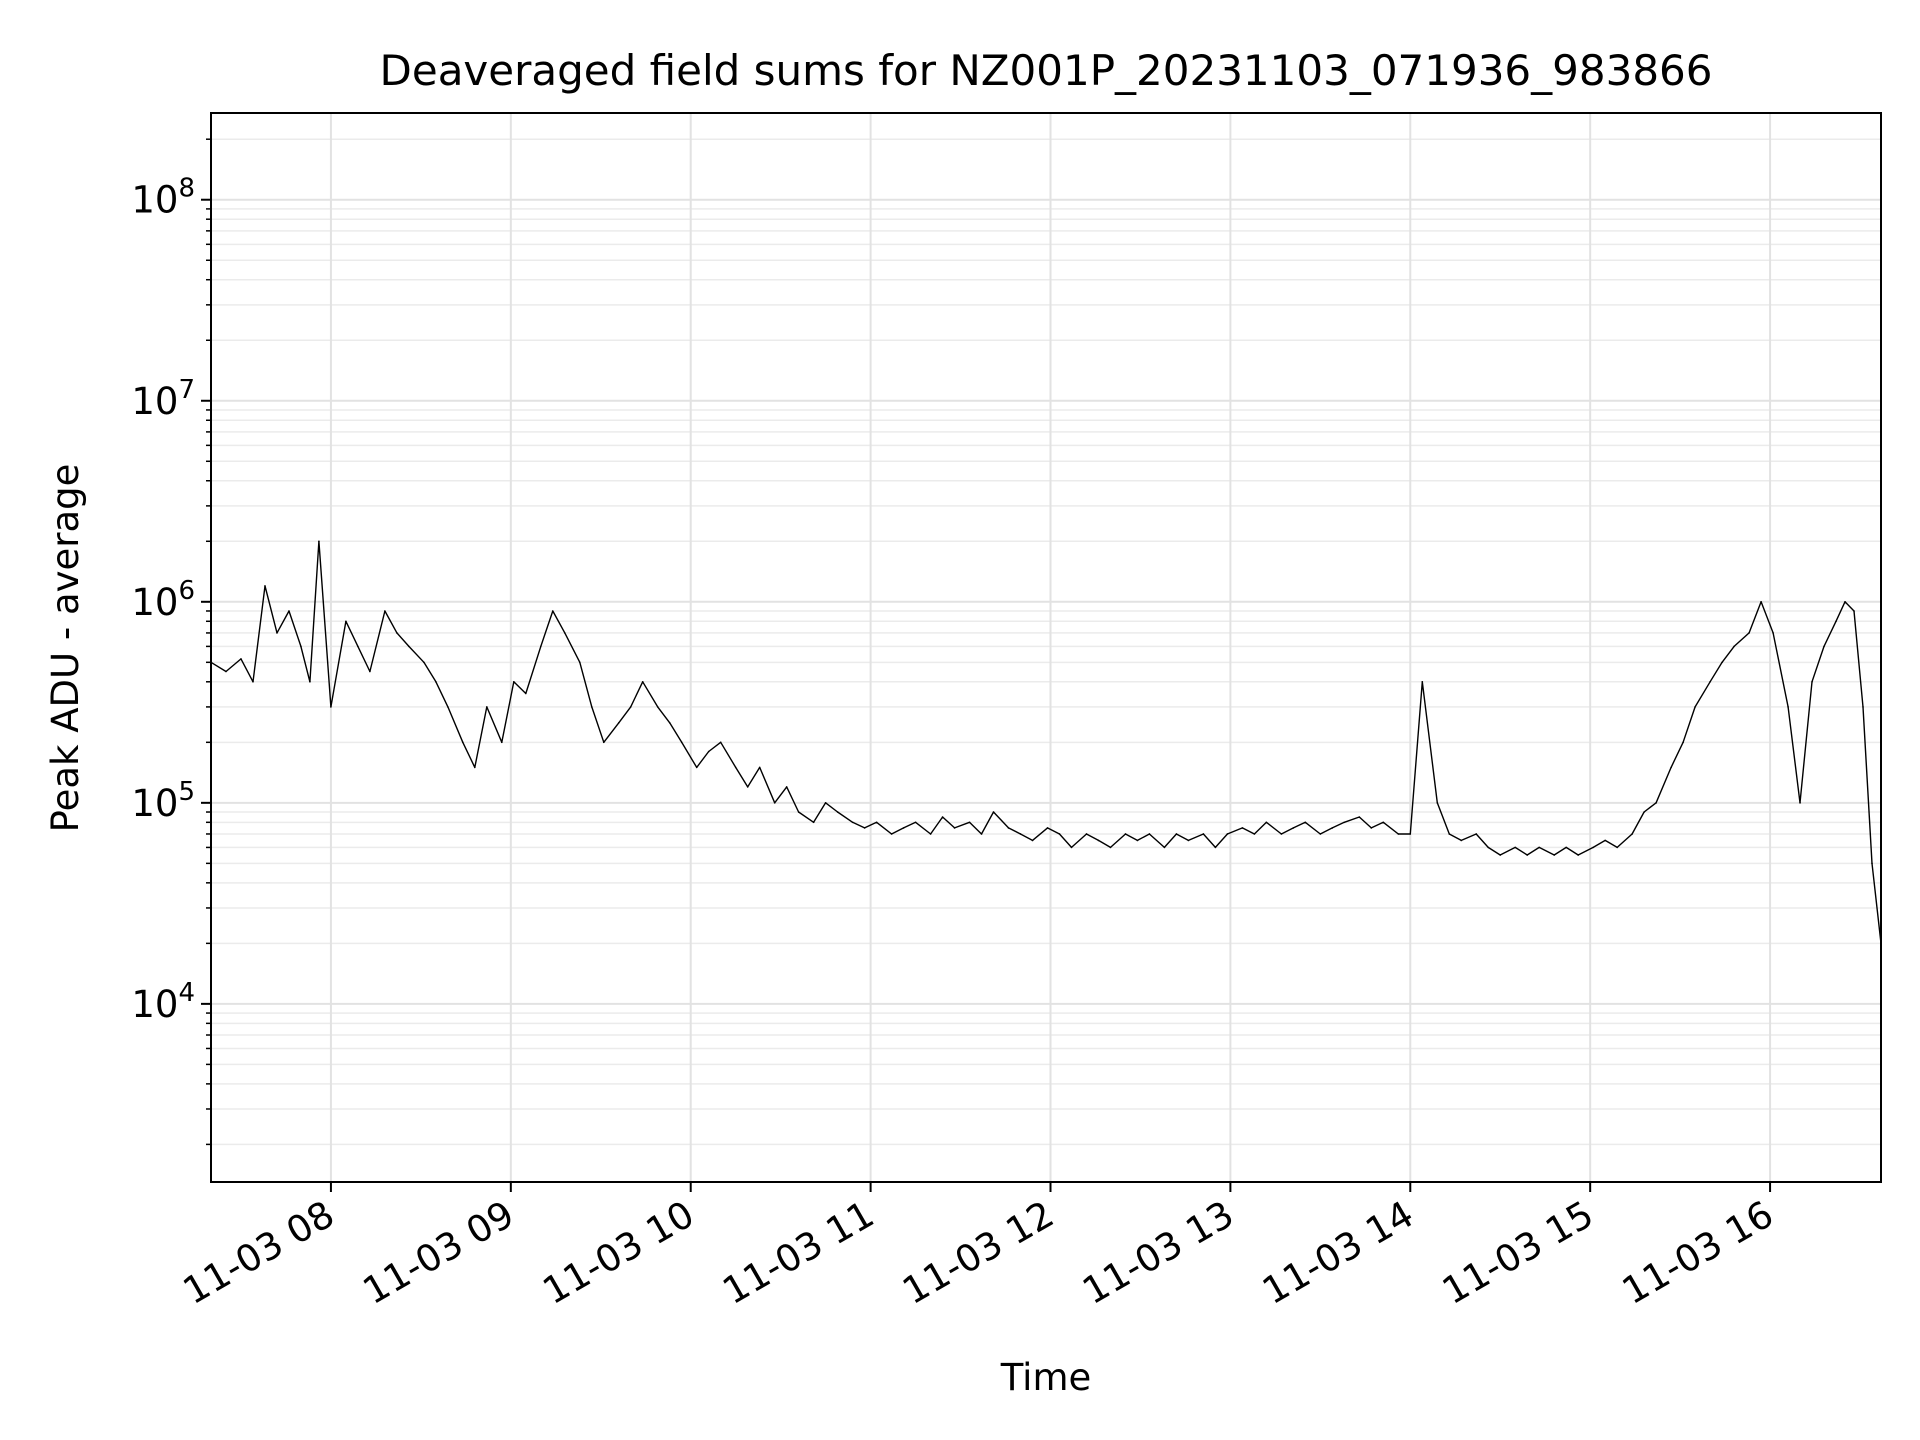  Describe the element at coordinates (163, 399) in the screenshot. I see `y-tick-label: 107` at that location.